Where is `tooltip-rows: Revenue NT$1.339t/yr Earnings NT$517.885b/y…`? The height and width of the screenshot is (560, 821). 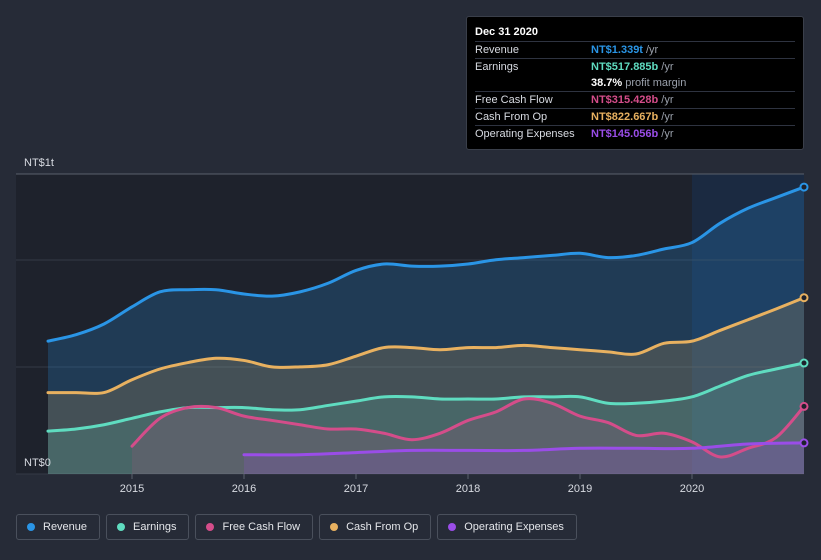 tooltip-rows: Revenue NT$1.339t/yr Earnings NT$517.885b/y… is located at coordinates (635, 91).